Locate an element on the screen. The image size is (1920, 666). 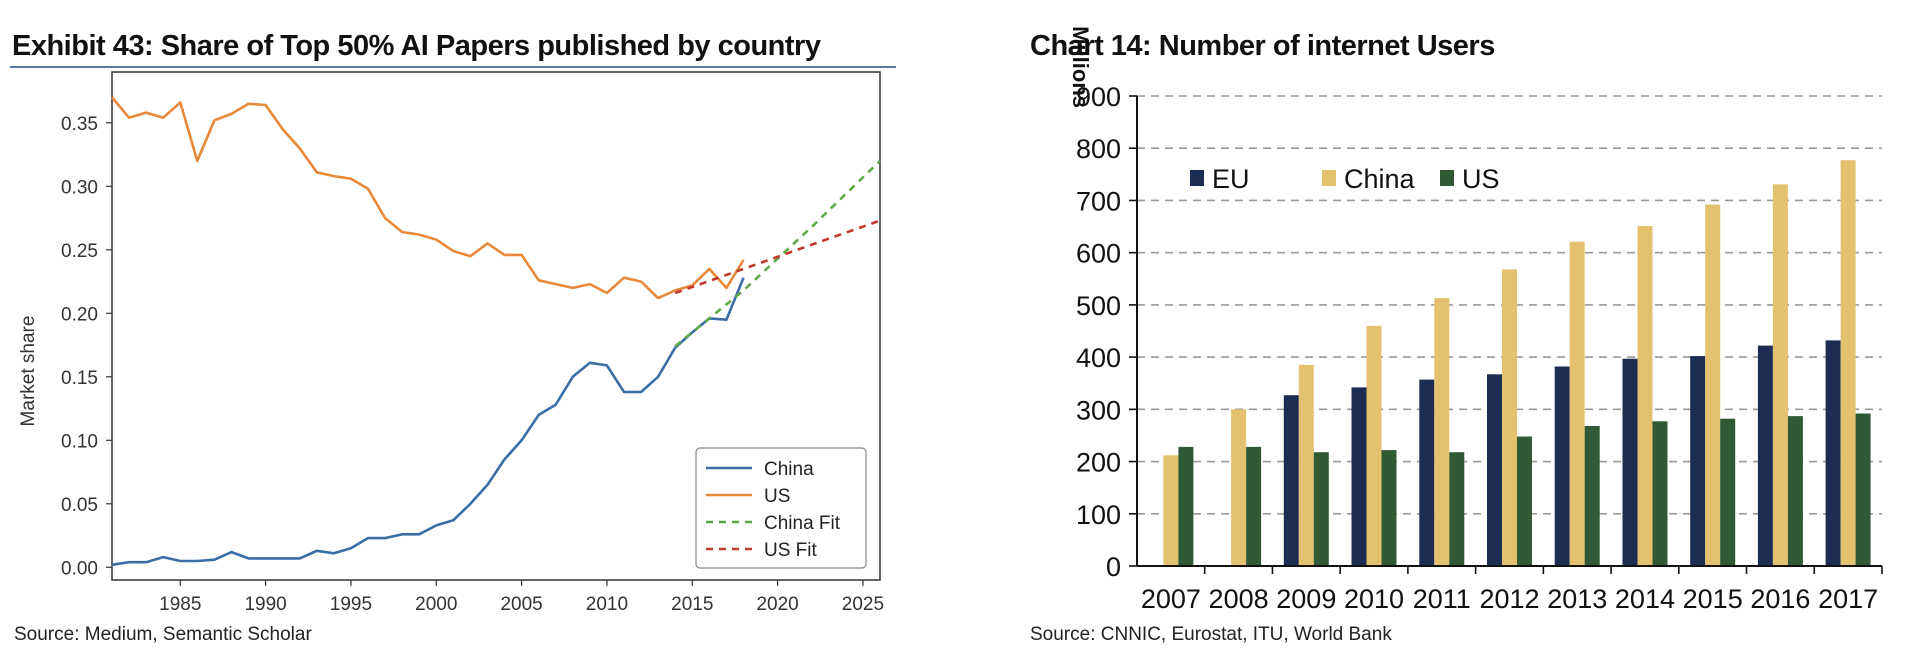
x-tick-label: 2008 is located at coordinates (1239, 599).